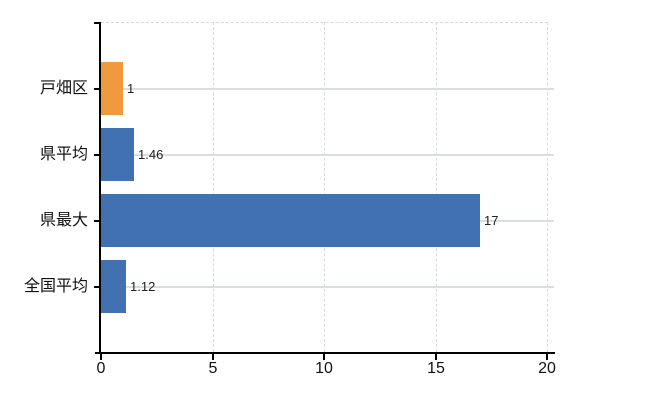  What do you see at coordinates (547, 368) in the screenshot?
I see `x-tick-label: 20` at bounding box center [547, 368].